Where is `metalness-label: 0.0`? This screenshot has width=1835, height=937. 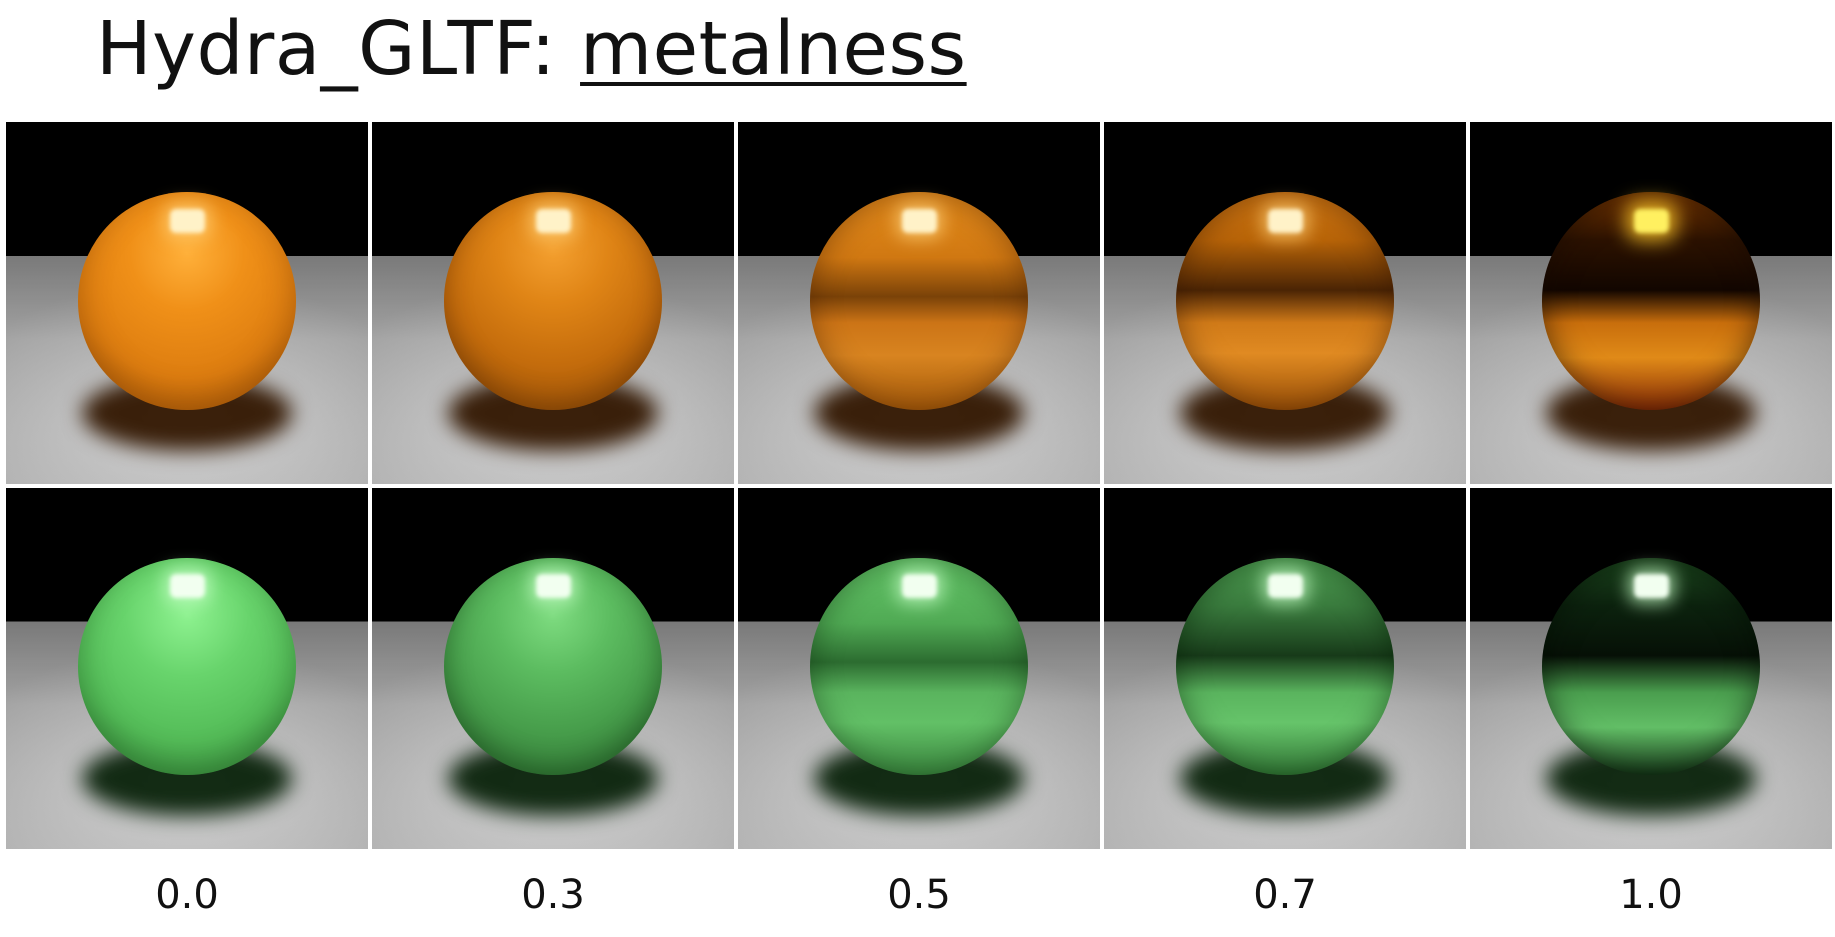
metalness-label: 0.0 is located at coordinates (187, 895).